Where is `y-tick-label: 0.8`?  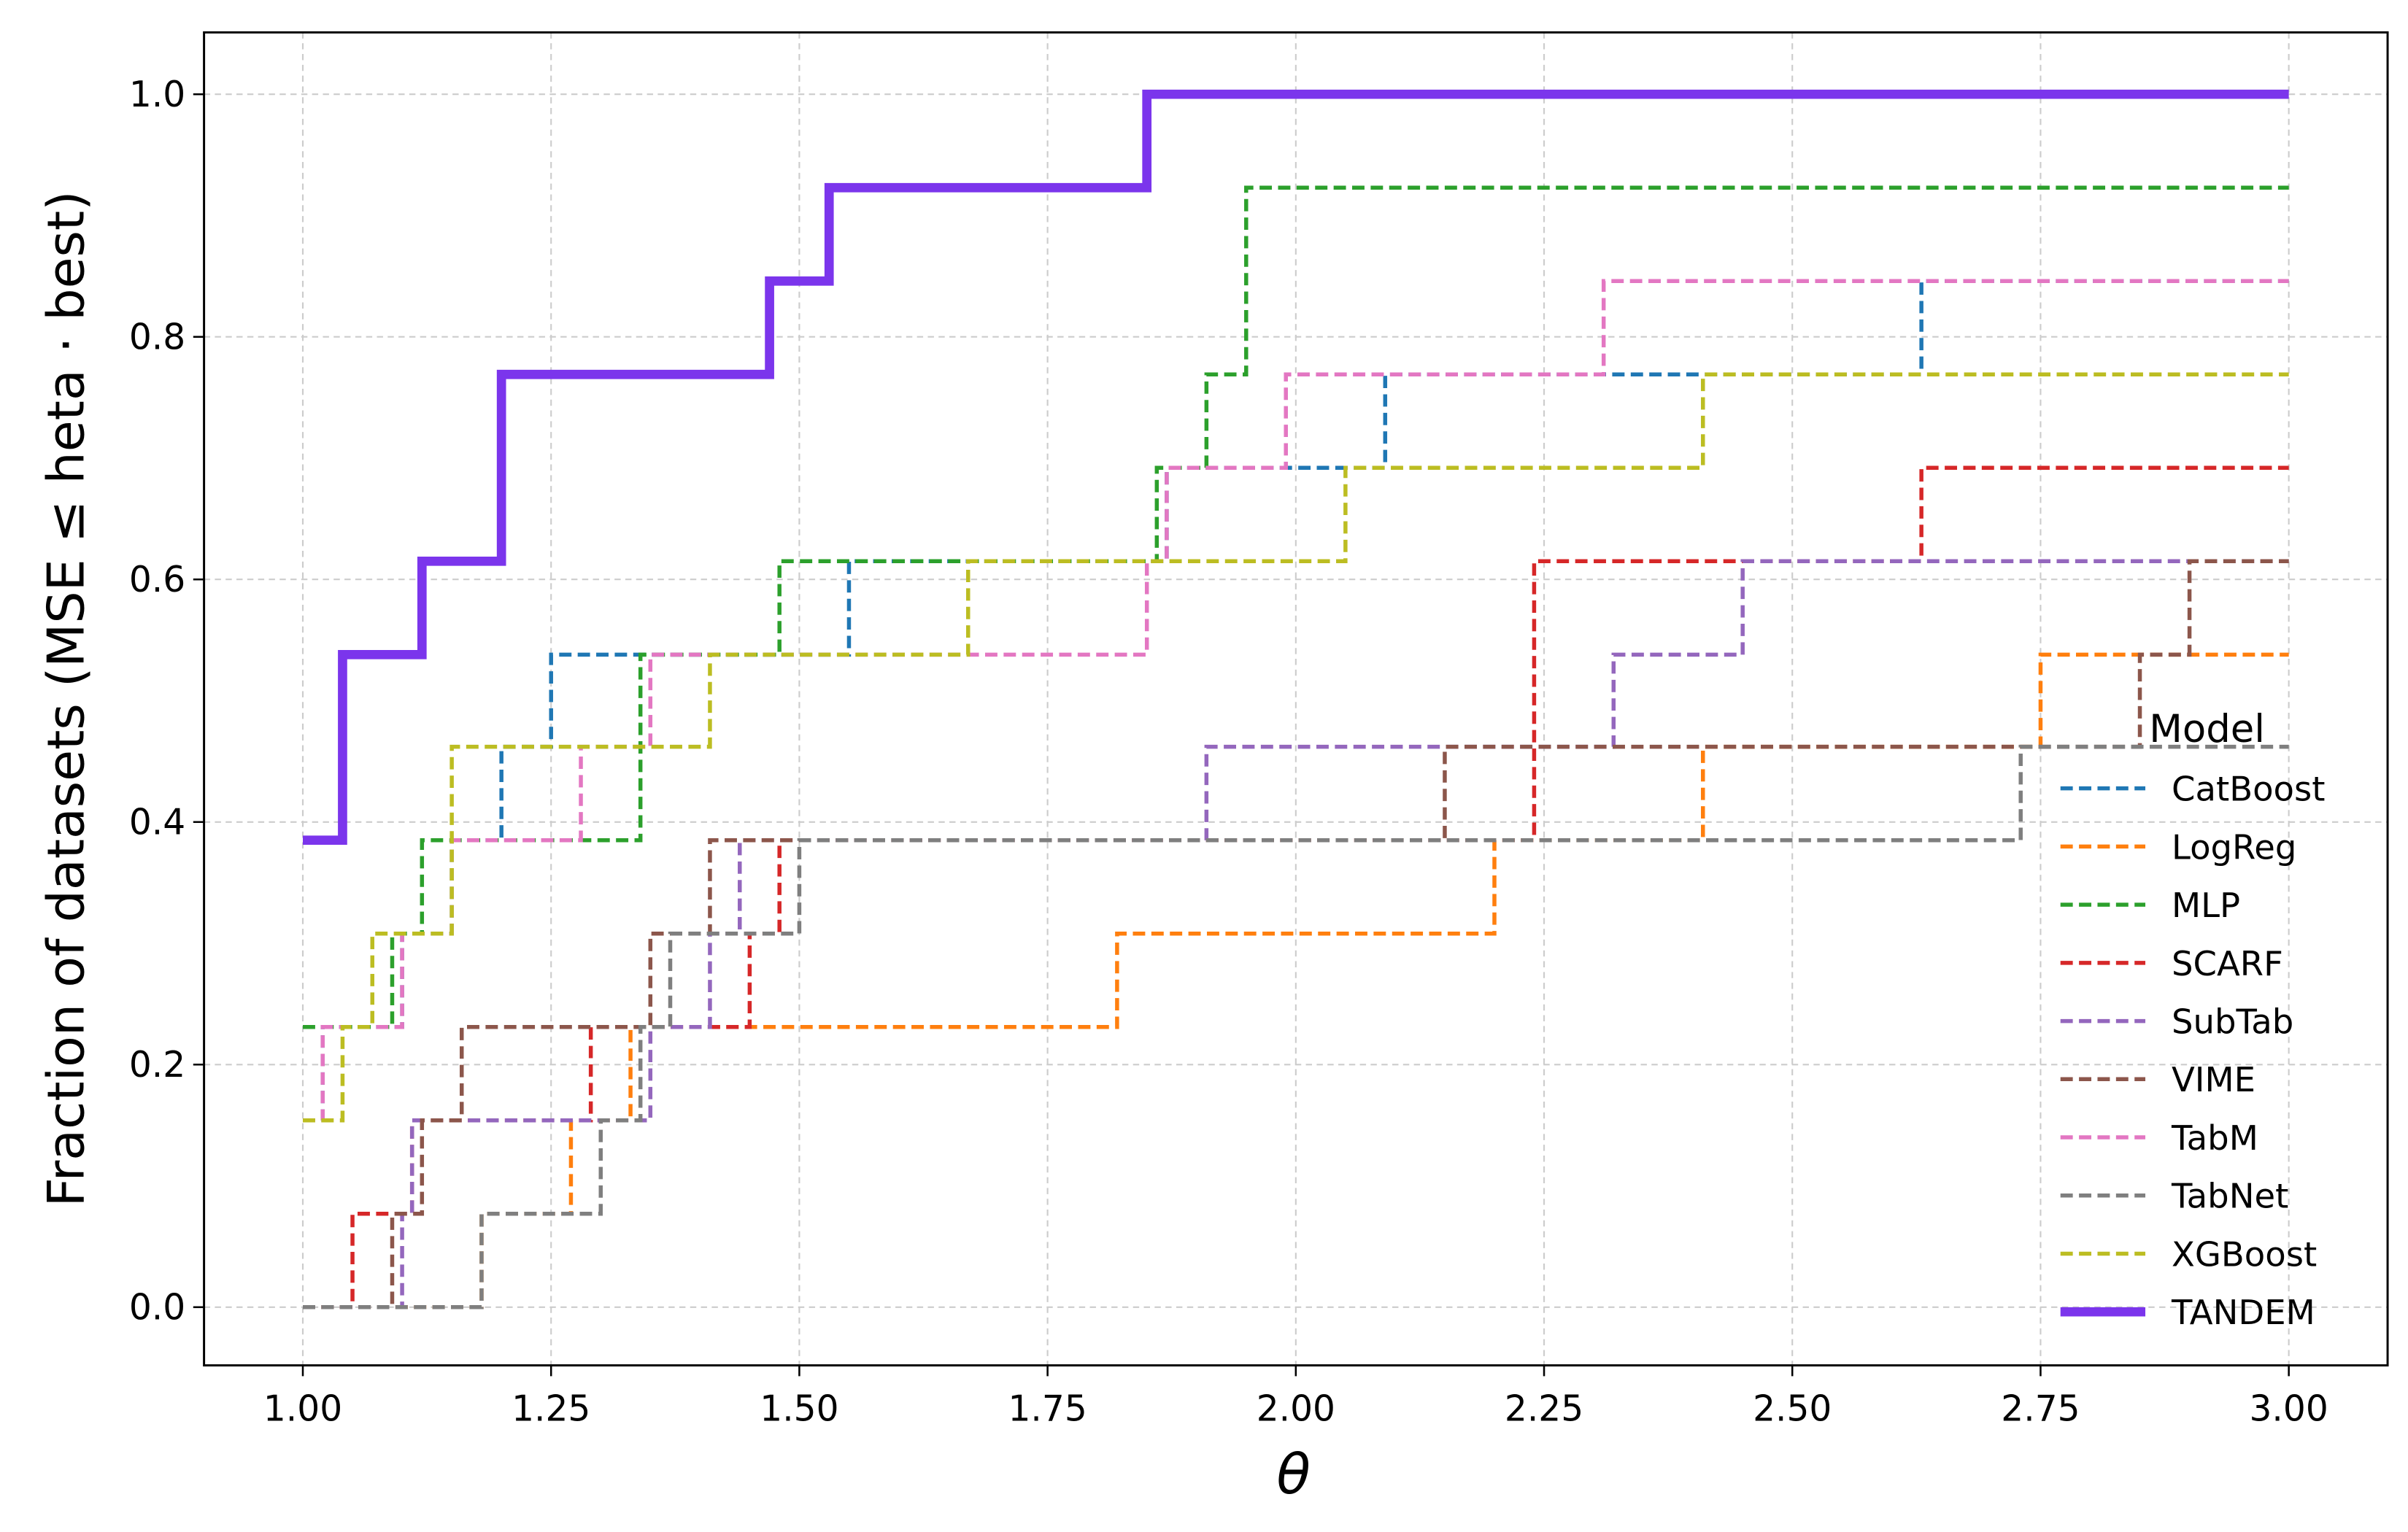
y-tick-label: 0.8 is located at coordinates (157, 338).